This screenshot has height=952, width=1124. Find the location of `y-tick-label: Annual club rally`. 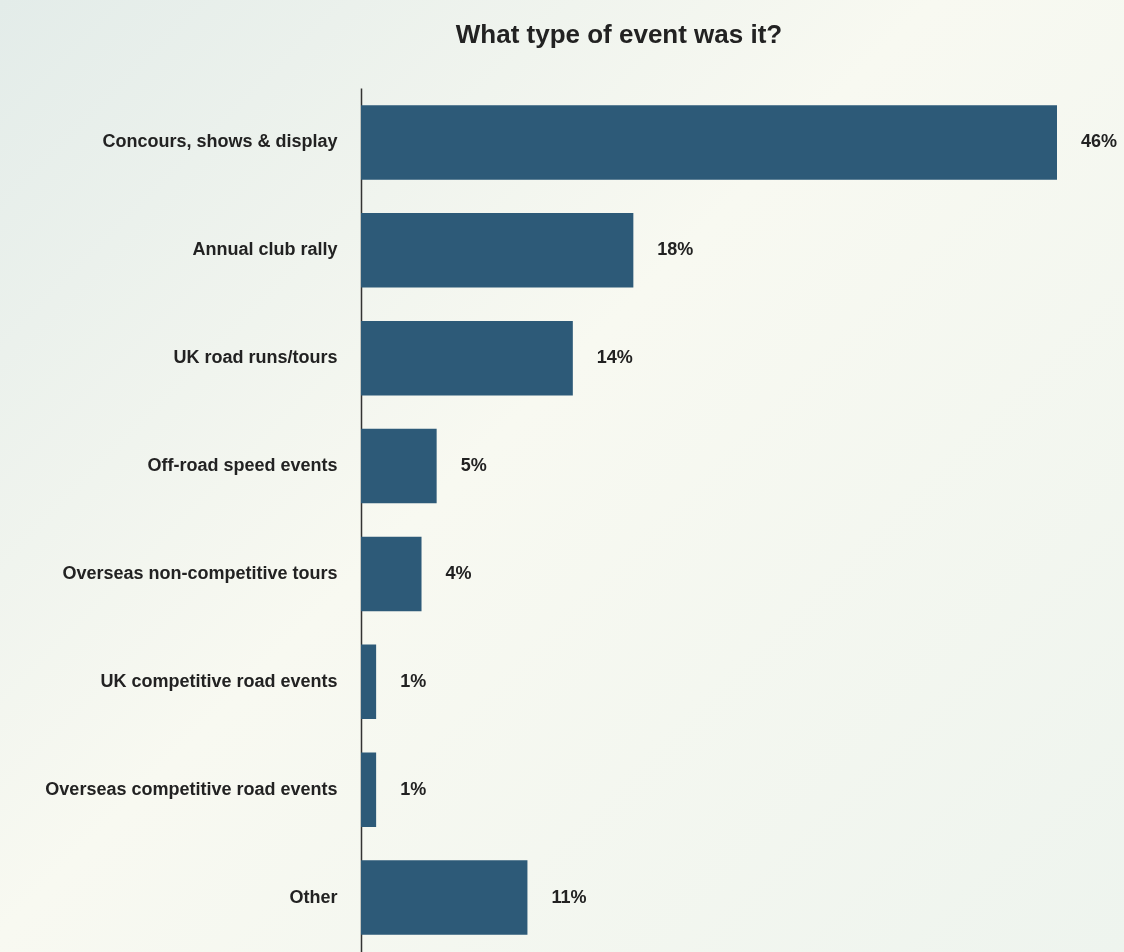

y-tick-label: Annual club rally is located at coordinates (265, 249).